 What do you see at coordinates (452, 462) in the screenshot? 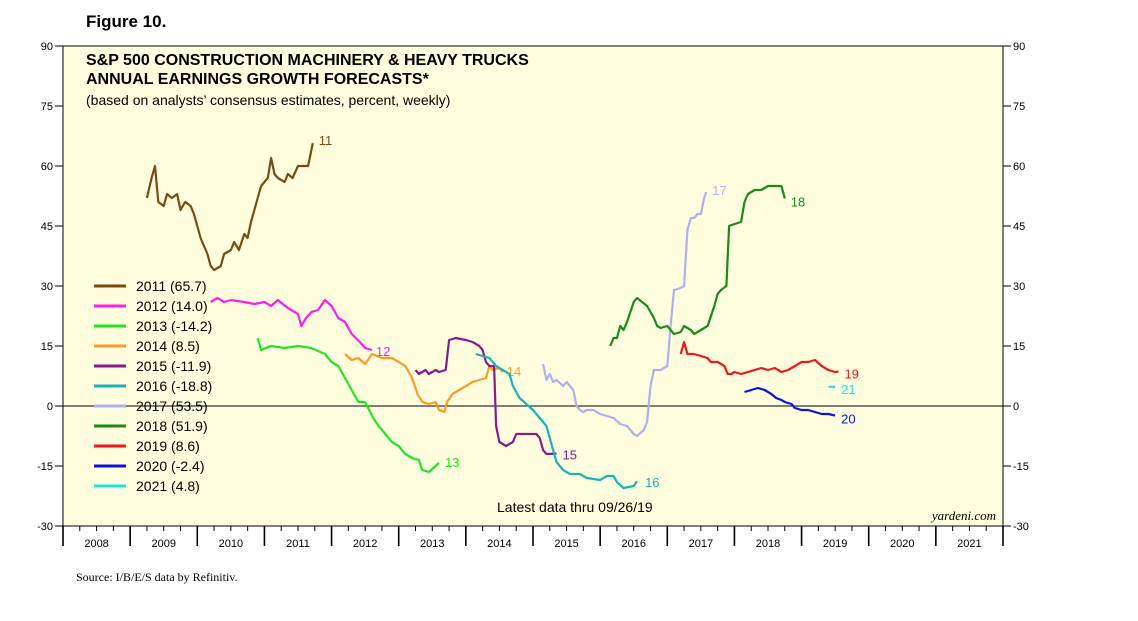
I see `series-end-label-13: 13` at bounding box center [452, 462].